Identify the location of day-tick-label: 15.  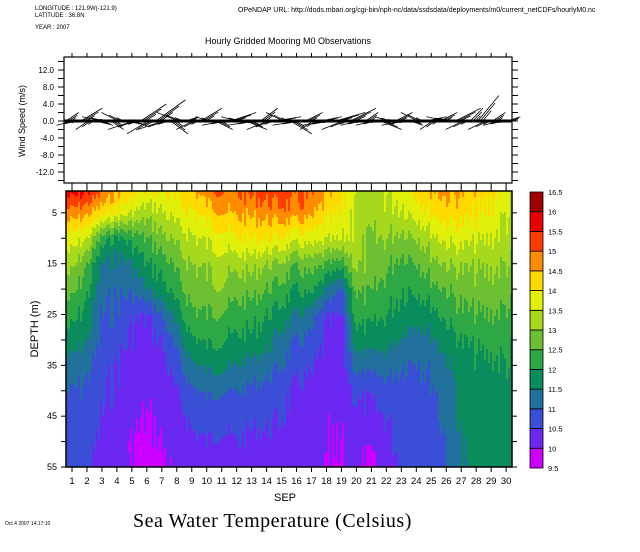
(281, 481).